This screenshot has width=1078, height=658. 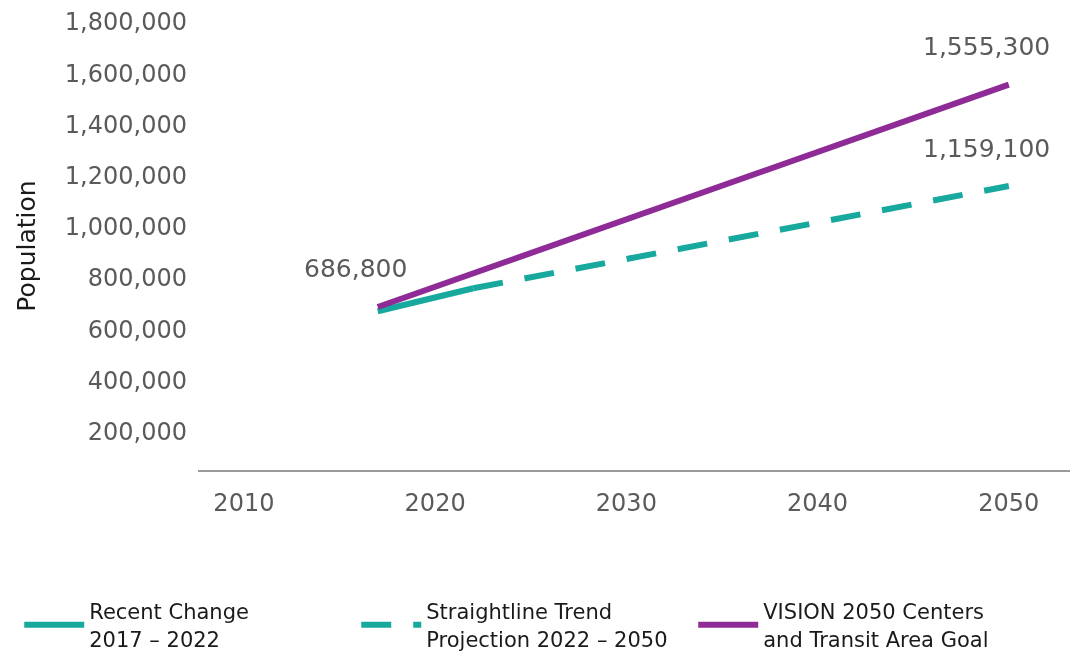 I want to click on y-tick-label: 1,000,000, so click(x=125, y=227).